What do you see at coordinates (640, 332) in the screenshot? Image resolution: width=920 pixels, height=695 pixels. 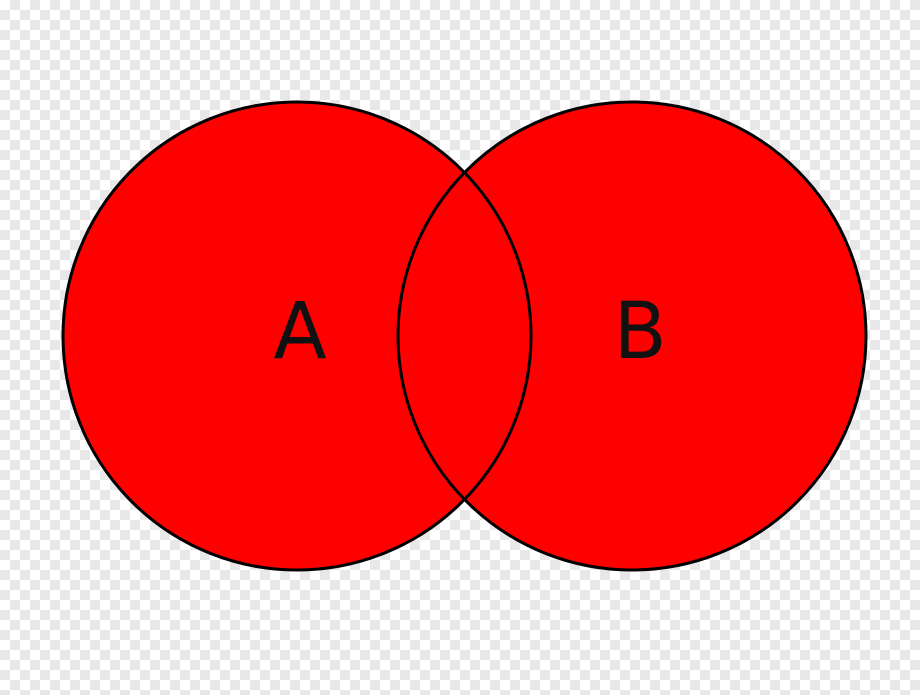 I see `set-b-label: B` at bounding box center [640, 332].